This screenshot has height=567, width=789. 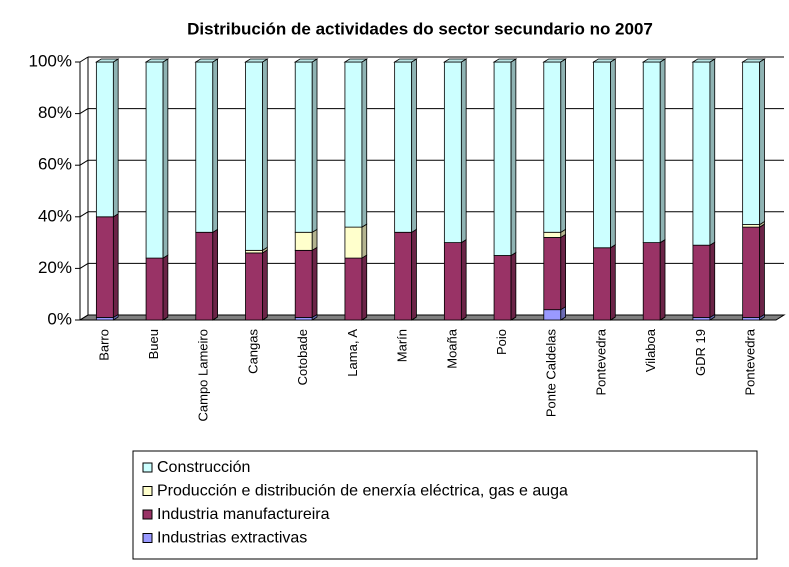 What do you see at coordinates (402, 345) in the screenshot?
I see `x-tick-label: Marín` at bounding box center [402, 345].